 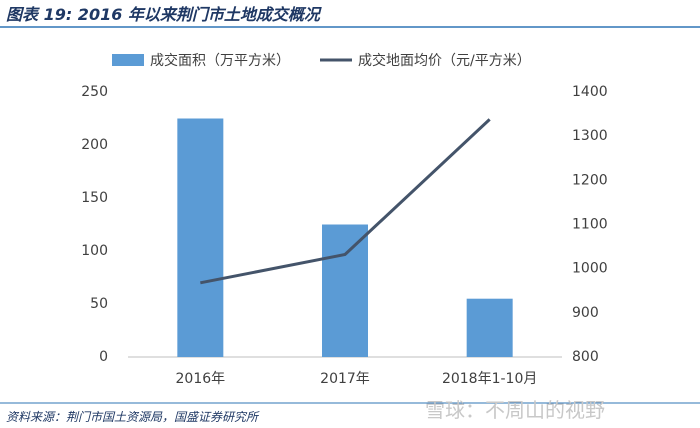 What do you see at coordinates (590, 136) in the screenshot?
I see `y2-tick-label: 1300` at bounding box center [590, 136].